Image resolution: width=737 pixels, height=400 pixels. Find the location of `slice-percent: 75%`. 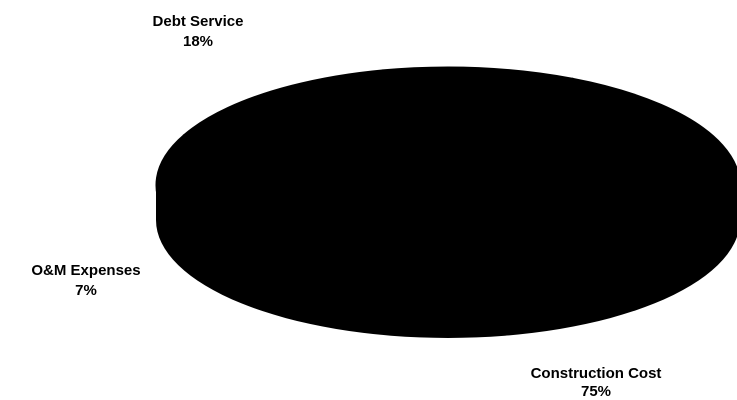

slice-percent: 75% is located at coordinates (596, 391).